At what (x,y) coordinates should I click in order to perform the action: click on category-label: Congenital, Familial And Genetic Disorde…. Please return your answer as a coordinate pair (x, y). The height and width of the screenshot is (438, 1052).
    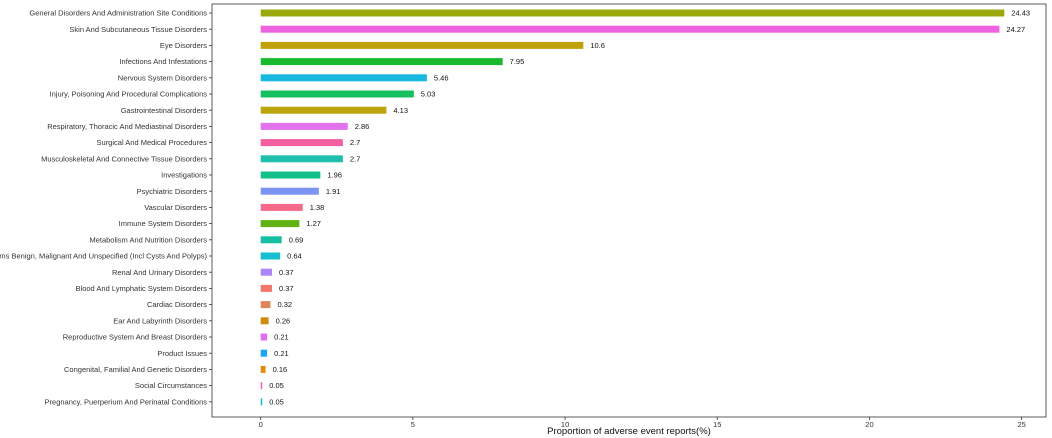
    Looking at the image, I should click on (135, 369).